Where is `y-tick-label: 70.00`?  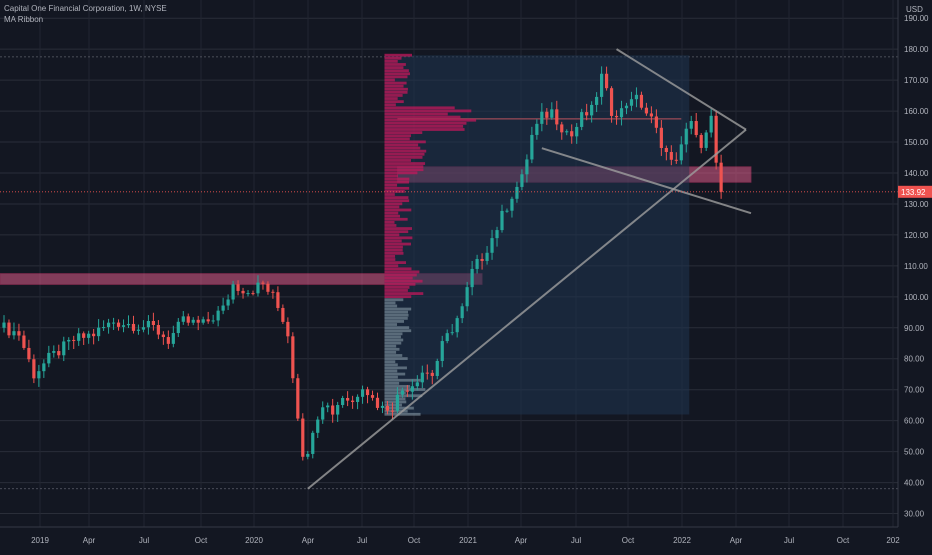 y-tick-label: 70.00 is located at coordinates (914, 390).